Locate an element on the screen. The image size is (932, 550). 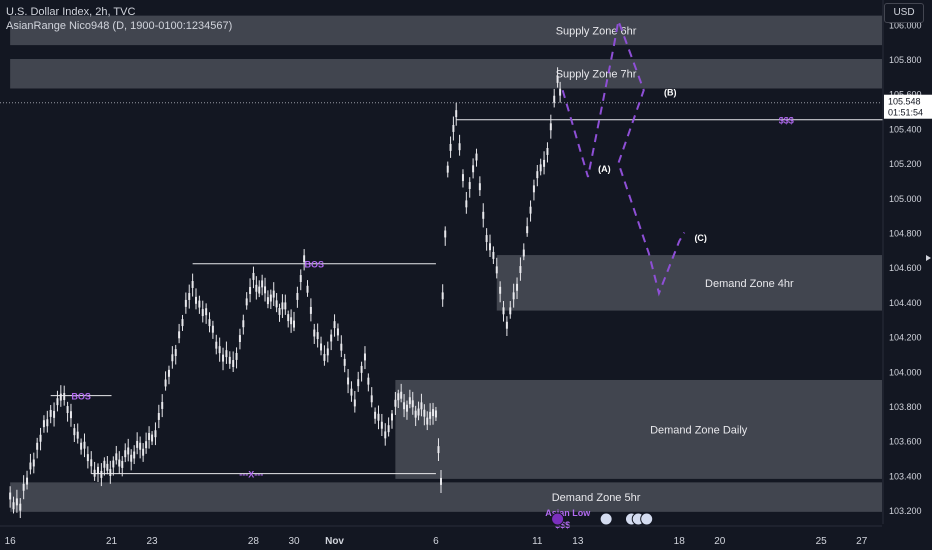
x-tick-label: Nov is located at coordinates (334, 541).